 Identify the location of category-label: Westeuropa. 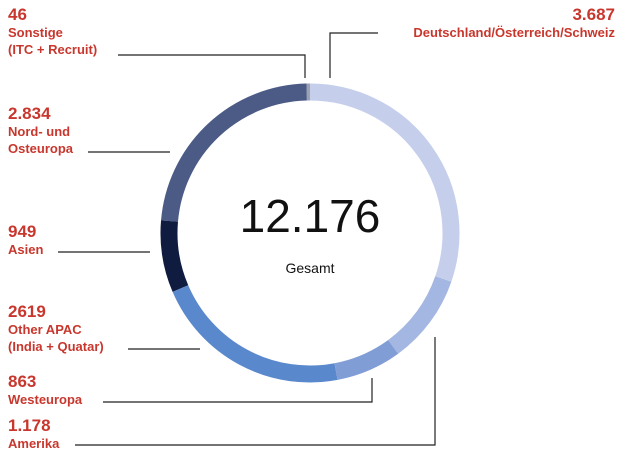
(45, 399).